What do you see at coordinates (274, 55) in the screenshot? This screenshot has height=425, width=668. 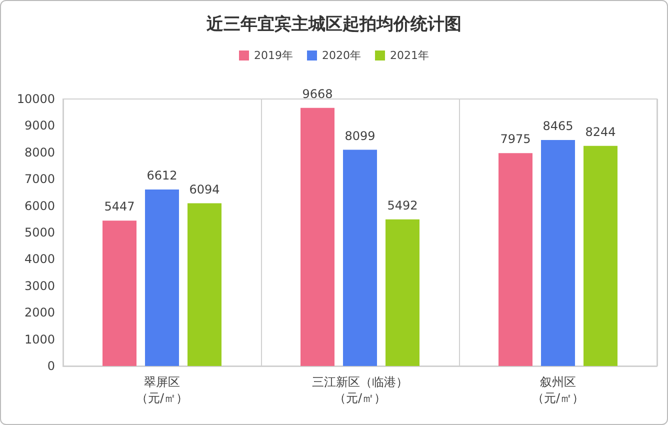 I see `legend-label: 2019年` at bounding box center [274, 55].